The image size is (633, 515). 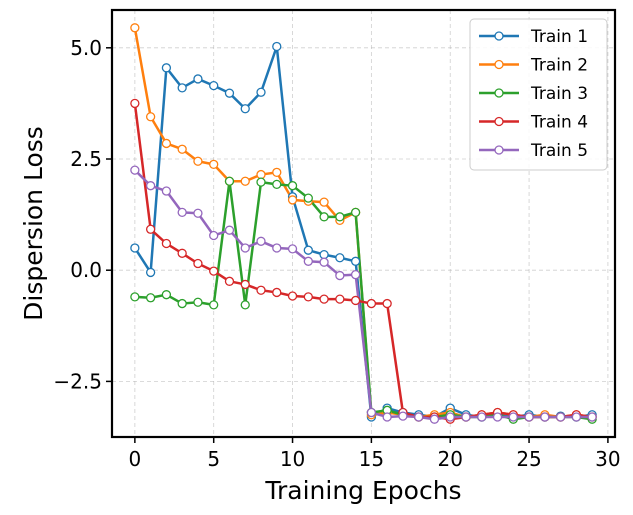 What do you see at coordinates (371, 459) in the screenshot?
I see `x-tick-label: 15` at bounding box center [371, 459].